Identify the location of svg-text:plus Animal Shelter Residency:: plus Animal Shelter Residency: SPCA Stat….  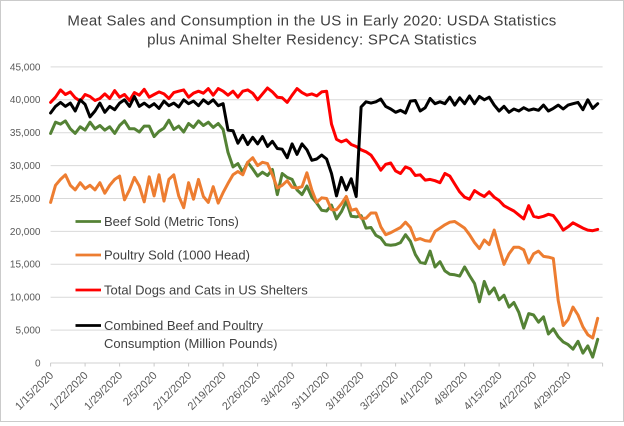
(312, 40).